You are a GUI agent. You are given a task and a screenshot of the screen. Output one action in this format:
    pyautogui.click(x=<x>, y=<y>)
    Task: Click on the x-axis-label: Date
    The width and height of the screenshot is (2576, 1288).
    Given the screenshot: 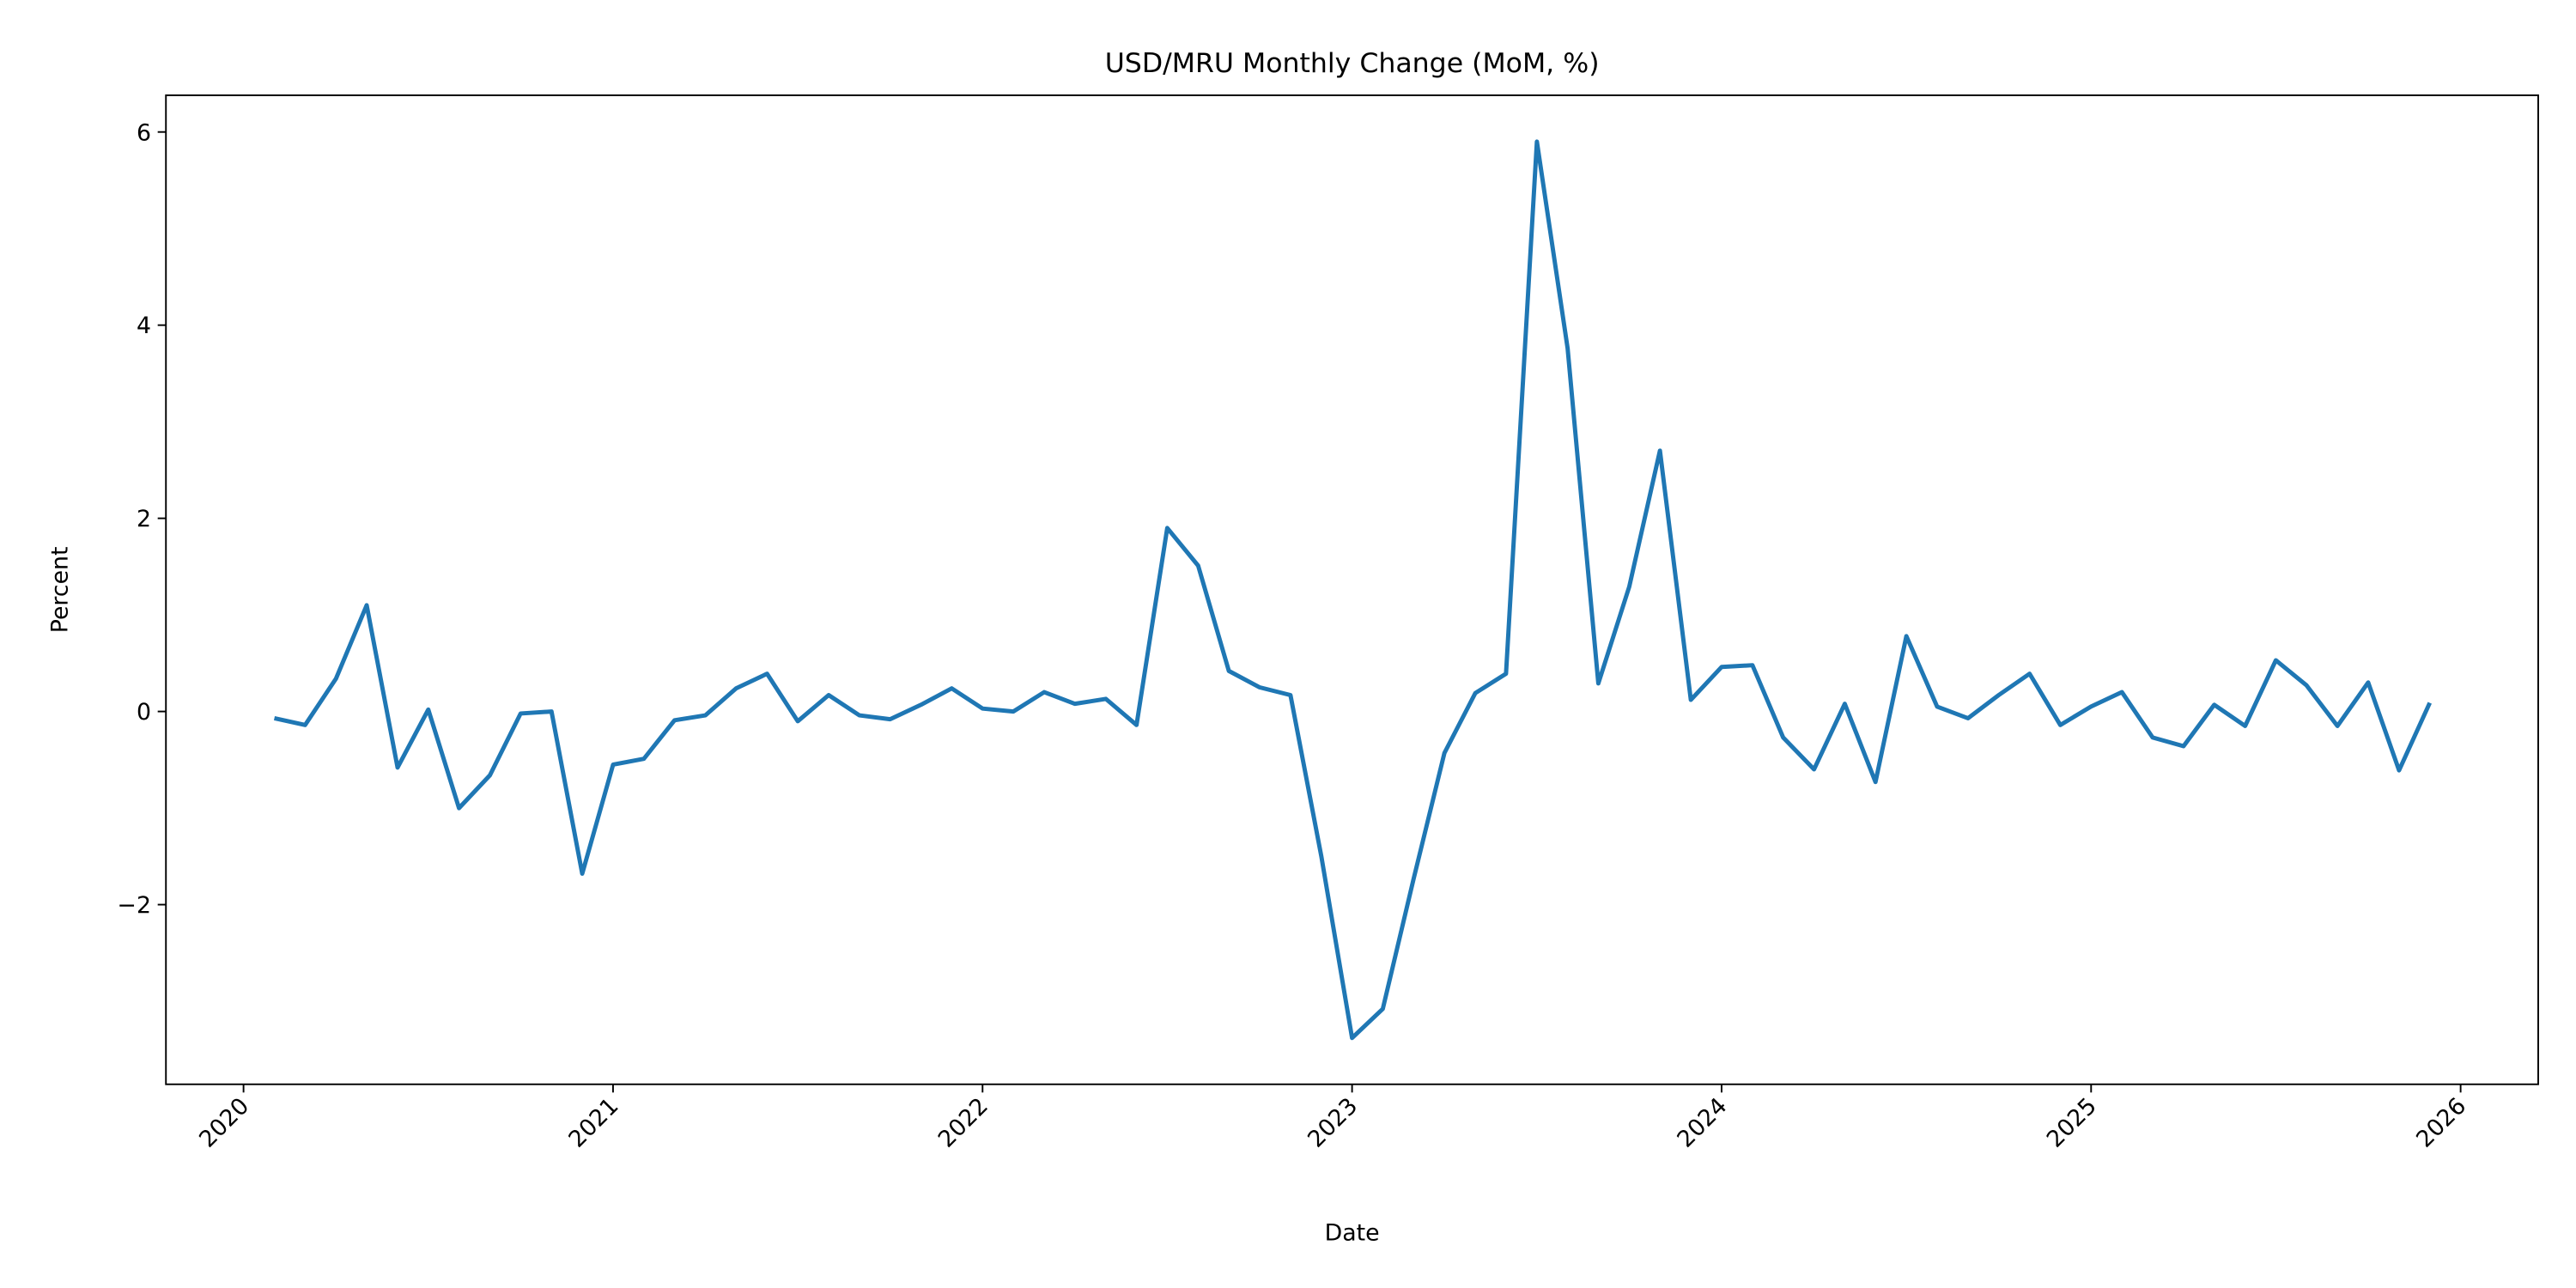 What is the action you would take?
    pyautogui.click(x=1352, y=1233)
    